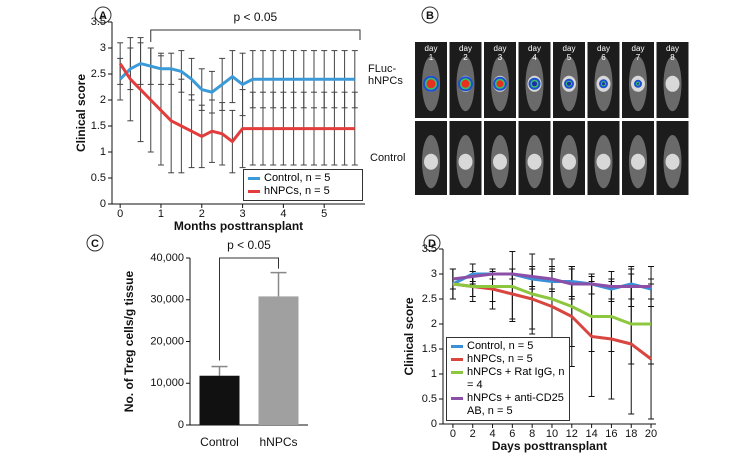 This screenshot has width=750, height=470. I want to click on day-number: 6, so click(603, 57).